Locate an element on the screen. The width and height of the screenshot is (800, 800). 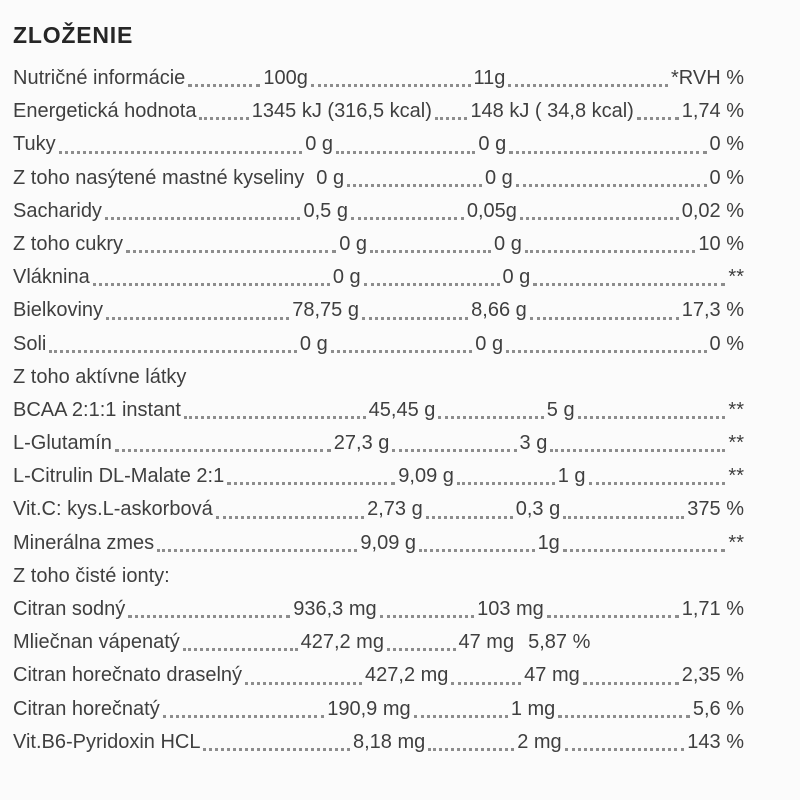
value-per-100g: 0 g is located at coordinates (346, 277).